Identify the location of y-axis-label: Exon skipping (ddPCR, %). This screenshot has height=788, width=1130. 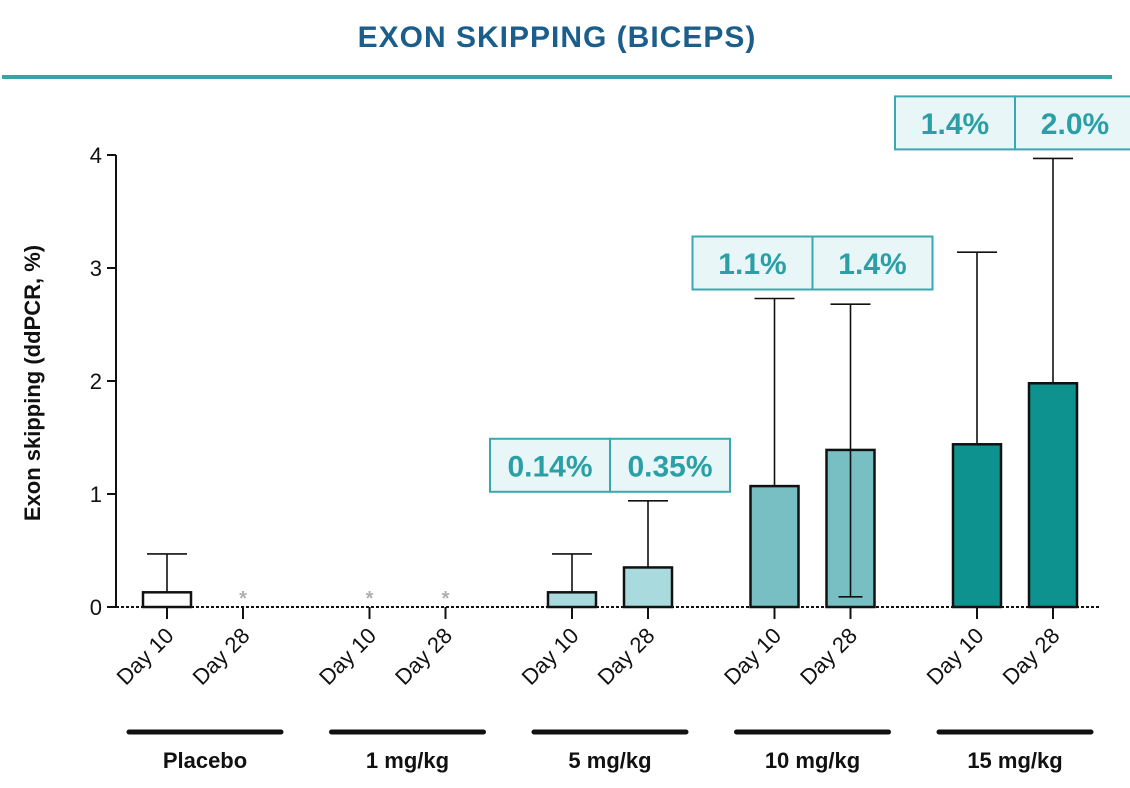
(32, 383).